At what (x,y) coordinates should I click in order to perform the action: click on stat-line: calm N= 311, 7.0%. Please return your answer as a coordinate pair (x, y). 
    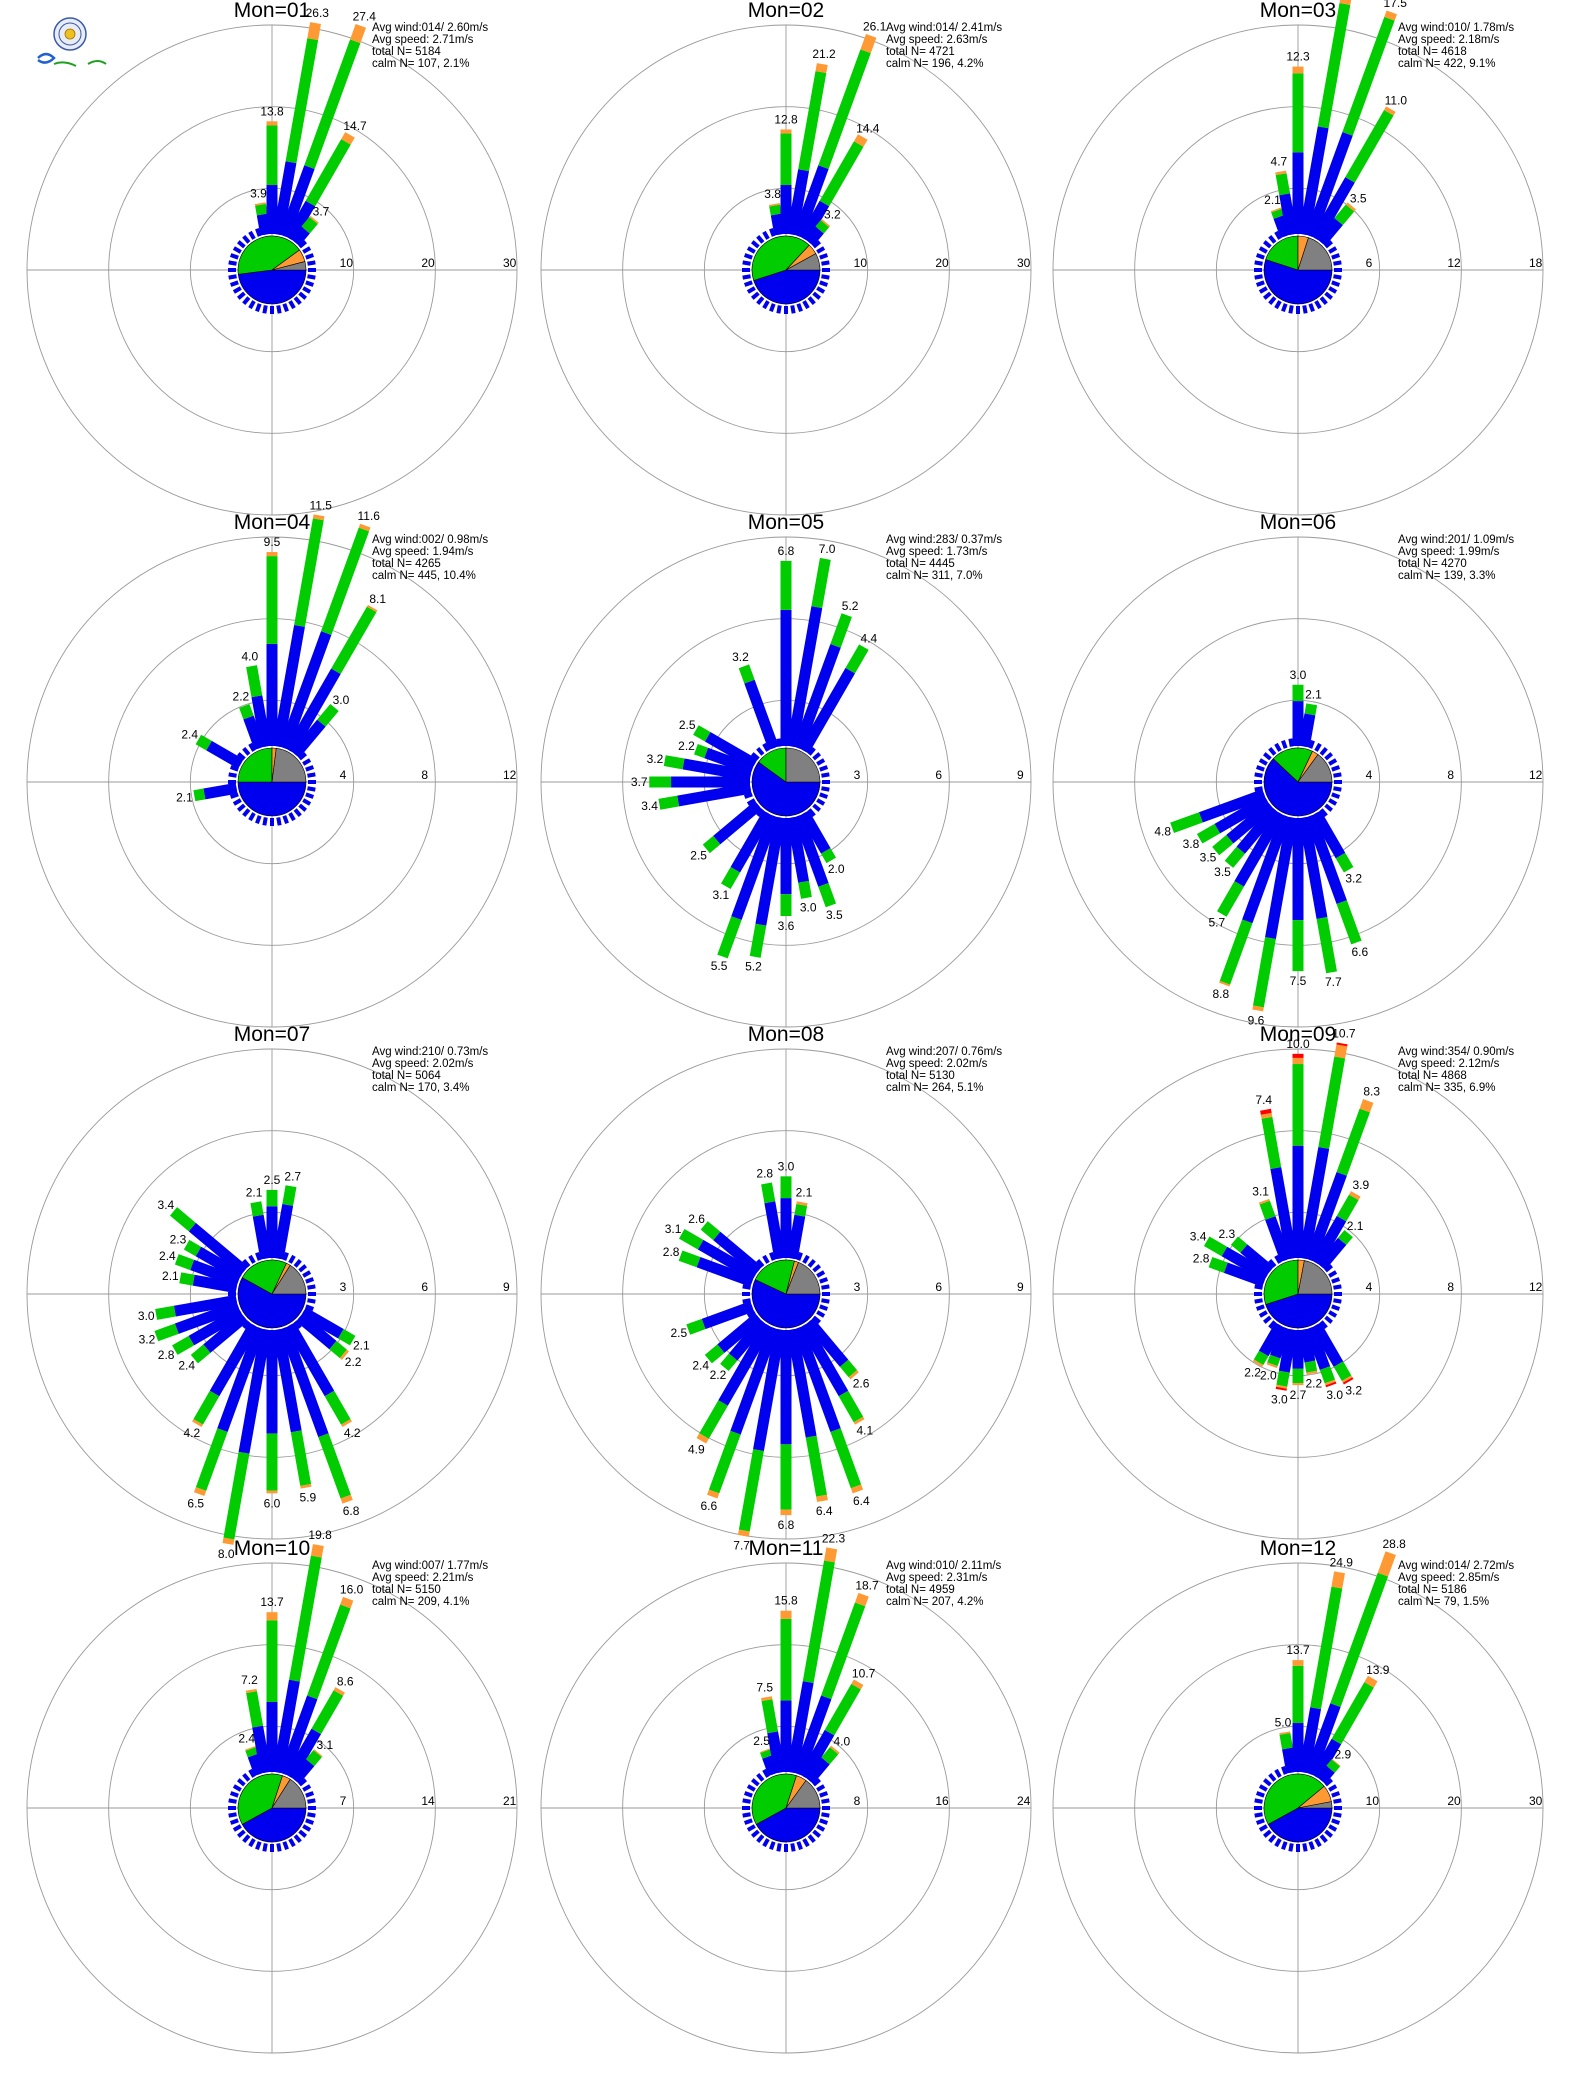
    Looking at the image, I should click on (934, 576).